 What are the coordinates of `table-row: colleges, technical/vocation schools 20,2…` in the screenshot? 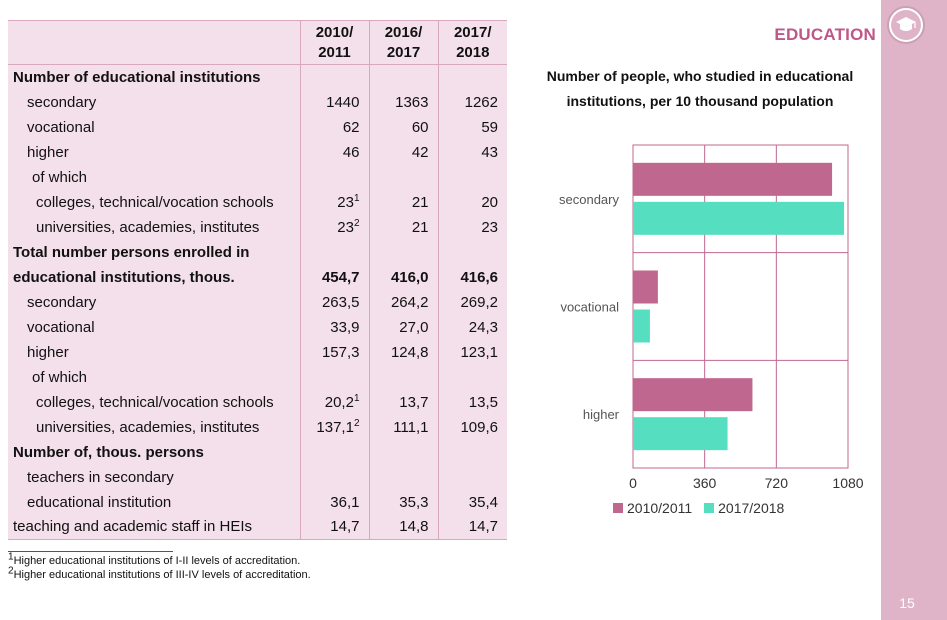 It's located at (257, 402).